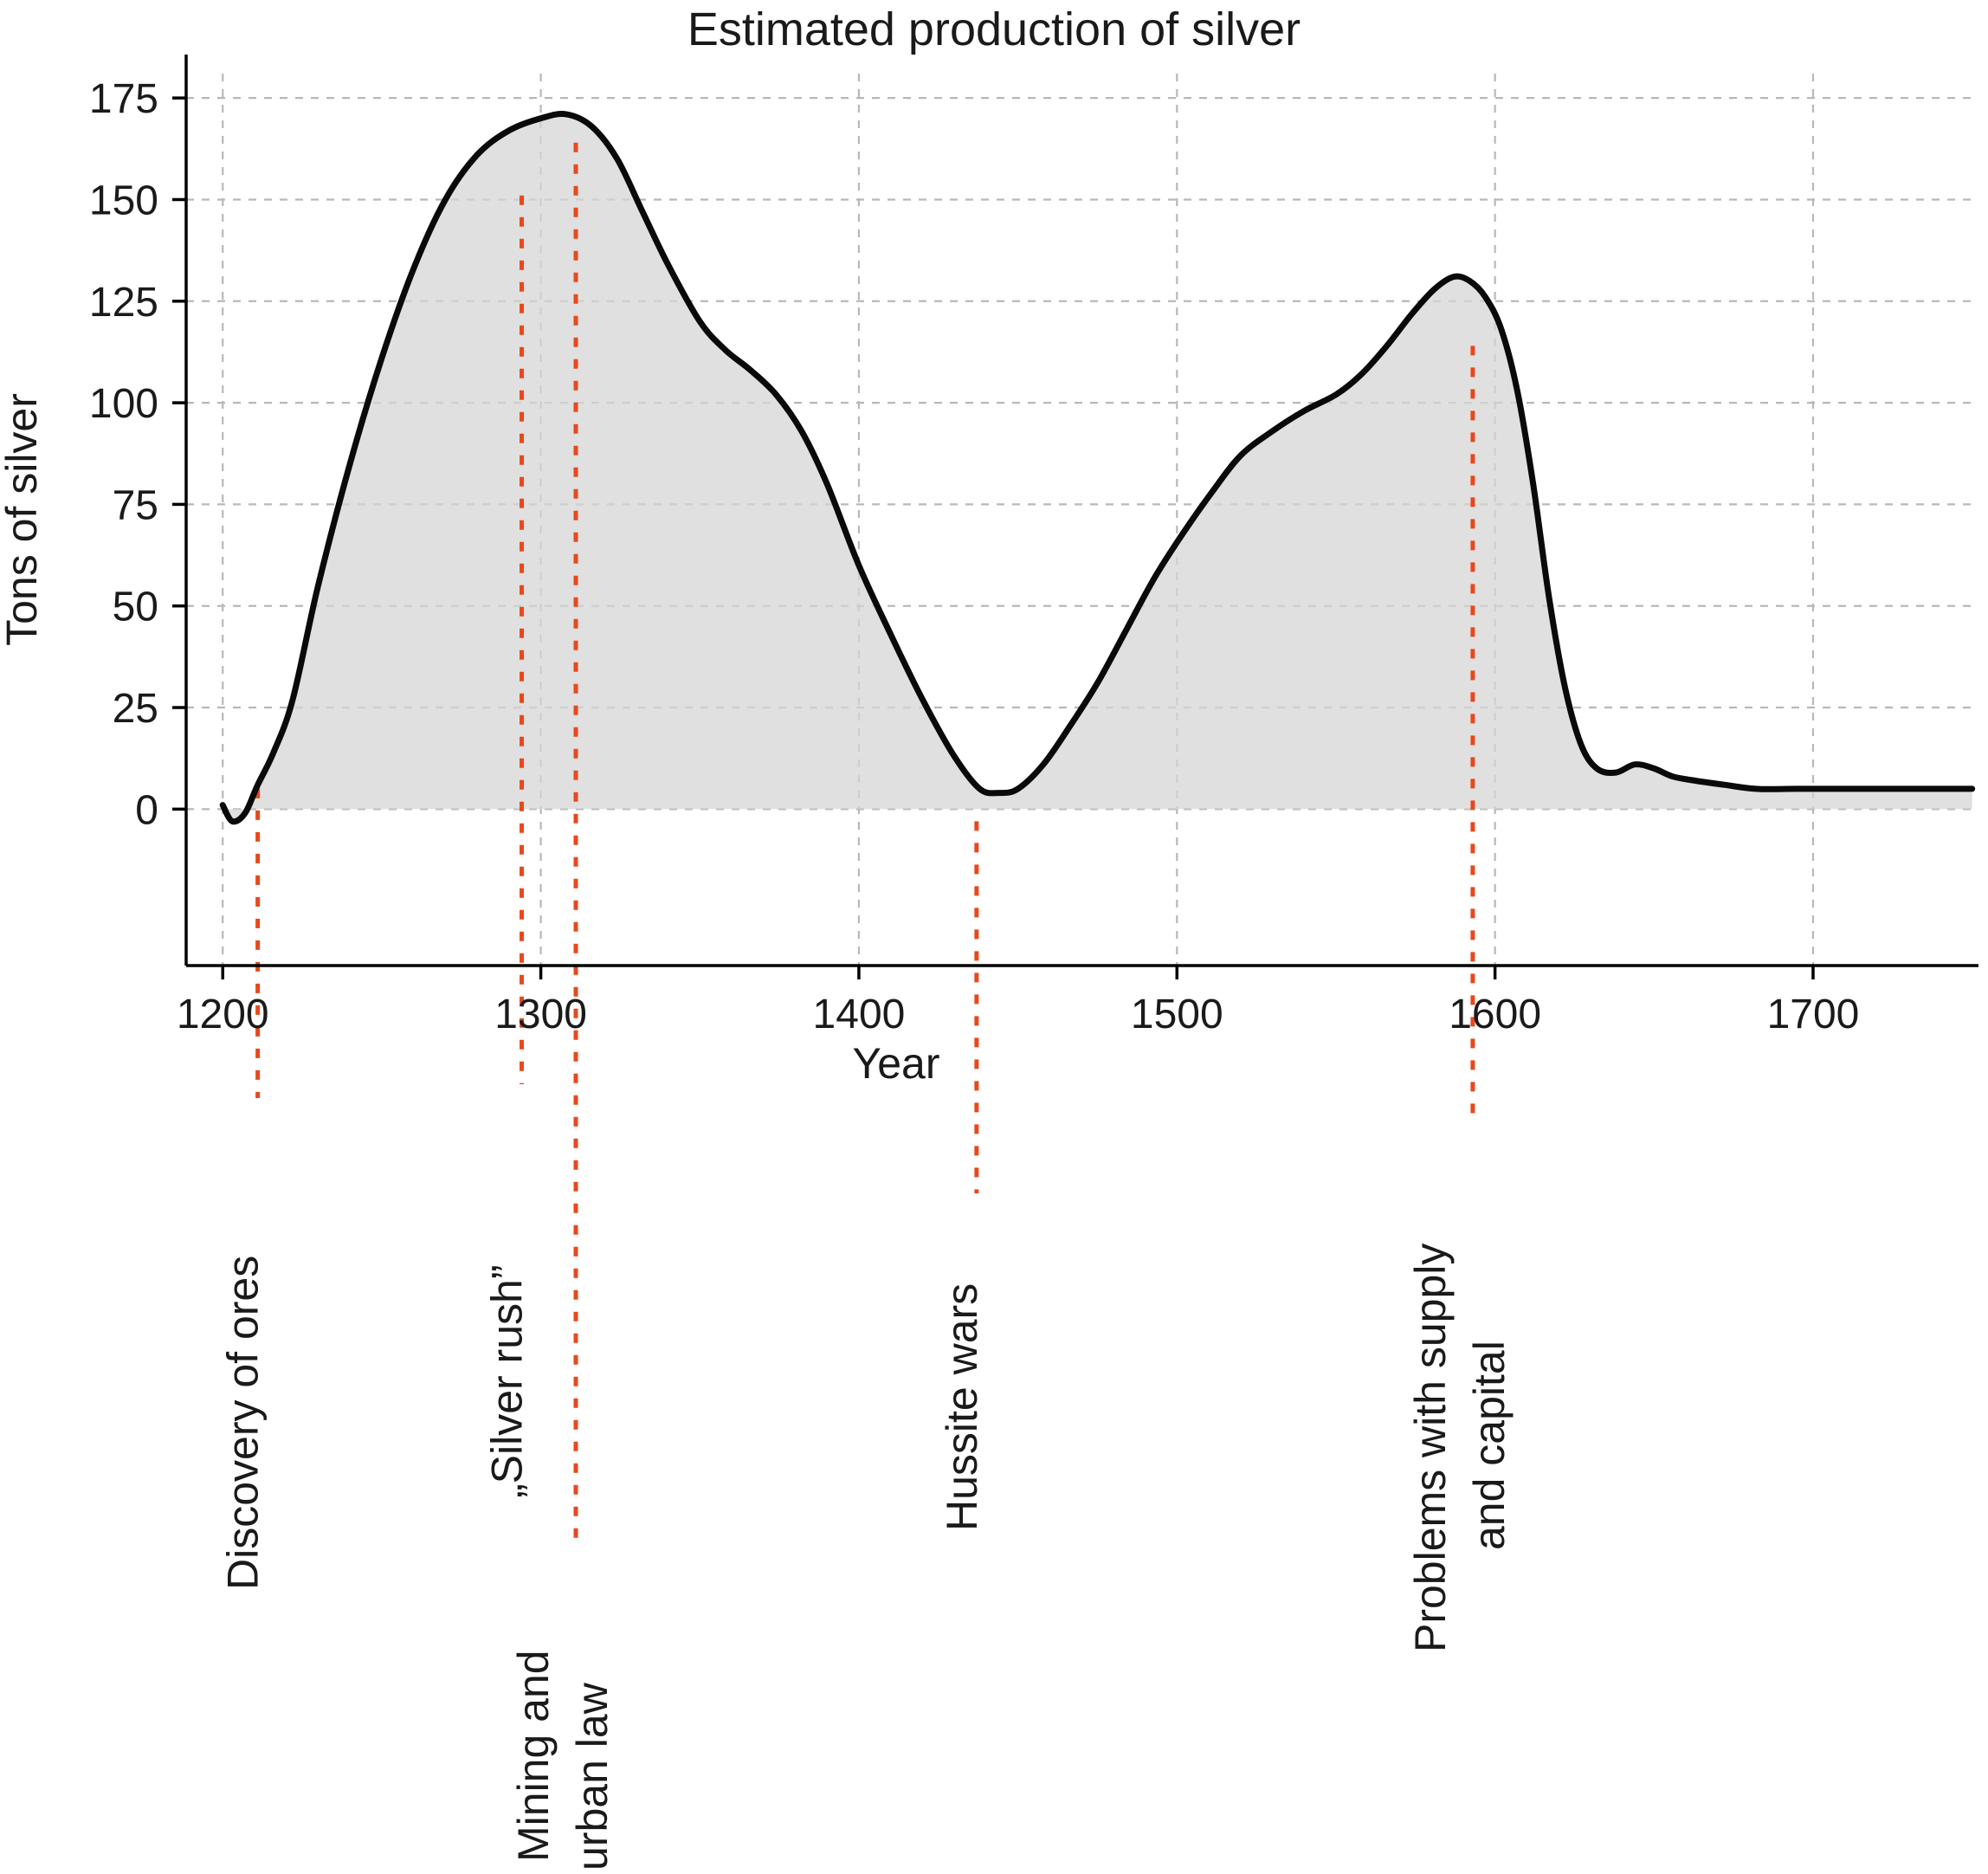 This screenshot has height=1874, width=1988. Describe the element at coordinates (135, 505) in the screenshot. I see `y-tick-label: 75` at that location.